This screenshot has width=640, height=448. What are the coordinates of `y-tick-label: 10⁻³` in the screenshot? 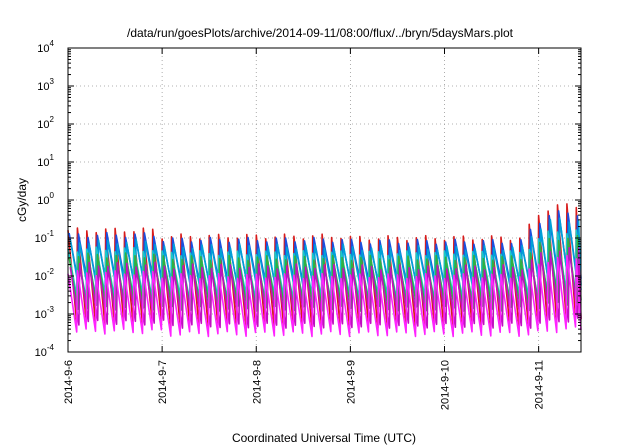 It's located at (45, 313).